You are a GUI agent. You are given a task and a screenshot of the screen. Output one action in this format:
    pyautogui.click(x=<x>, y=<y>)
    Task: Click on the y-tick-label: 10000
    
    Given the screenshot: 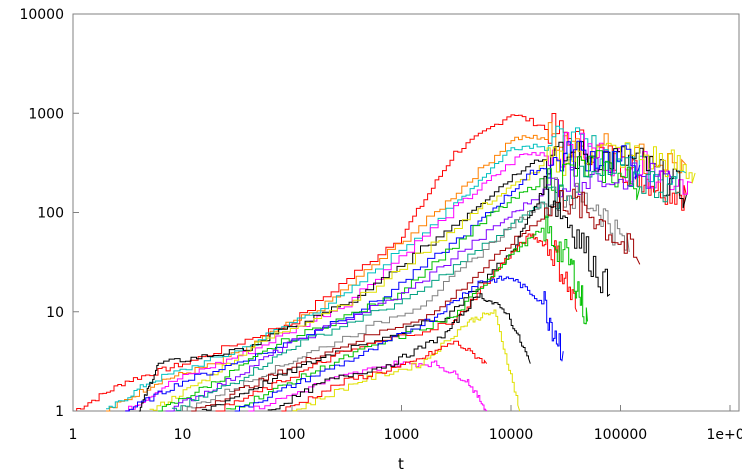 What is the action you would take?
    pyautogui.click(x=41, y=15)
    